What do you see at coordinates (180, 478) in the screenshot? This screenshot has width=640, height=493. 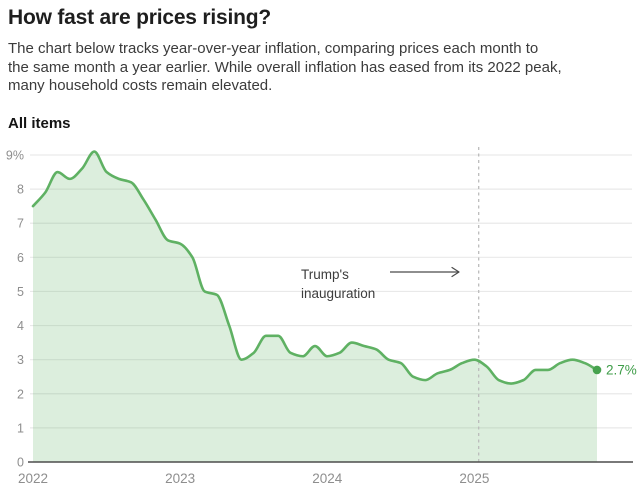 I see `x-tick-label: 2023` at bounding box center [180, 478].